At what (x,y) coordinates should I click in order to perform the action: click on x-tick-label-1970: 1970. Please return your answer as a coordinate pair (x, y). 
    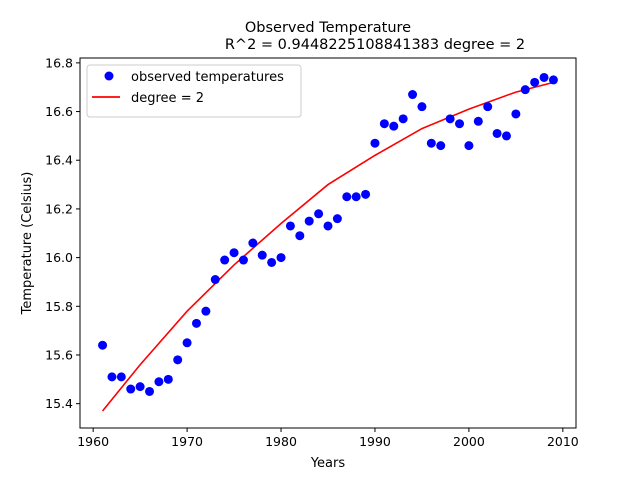
    Looking at the image, I should click on (187, 441).